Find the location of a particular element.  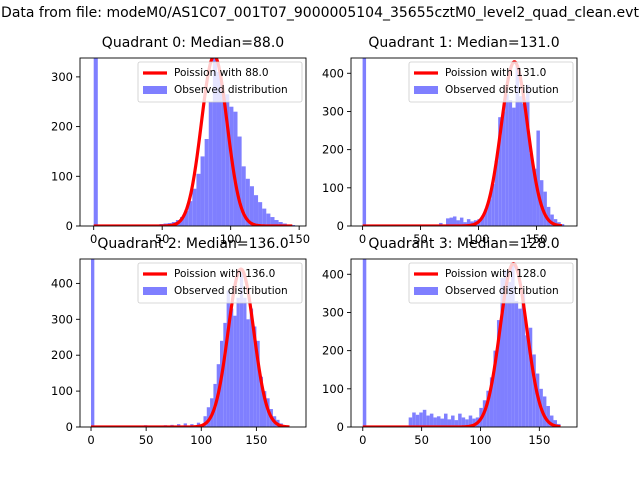

legend: Poission with 136.0 Observed distribution is located at coordinates (220, 283).